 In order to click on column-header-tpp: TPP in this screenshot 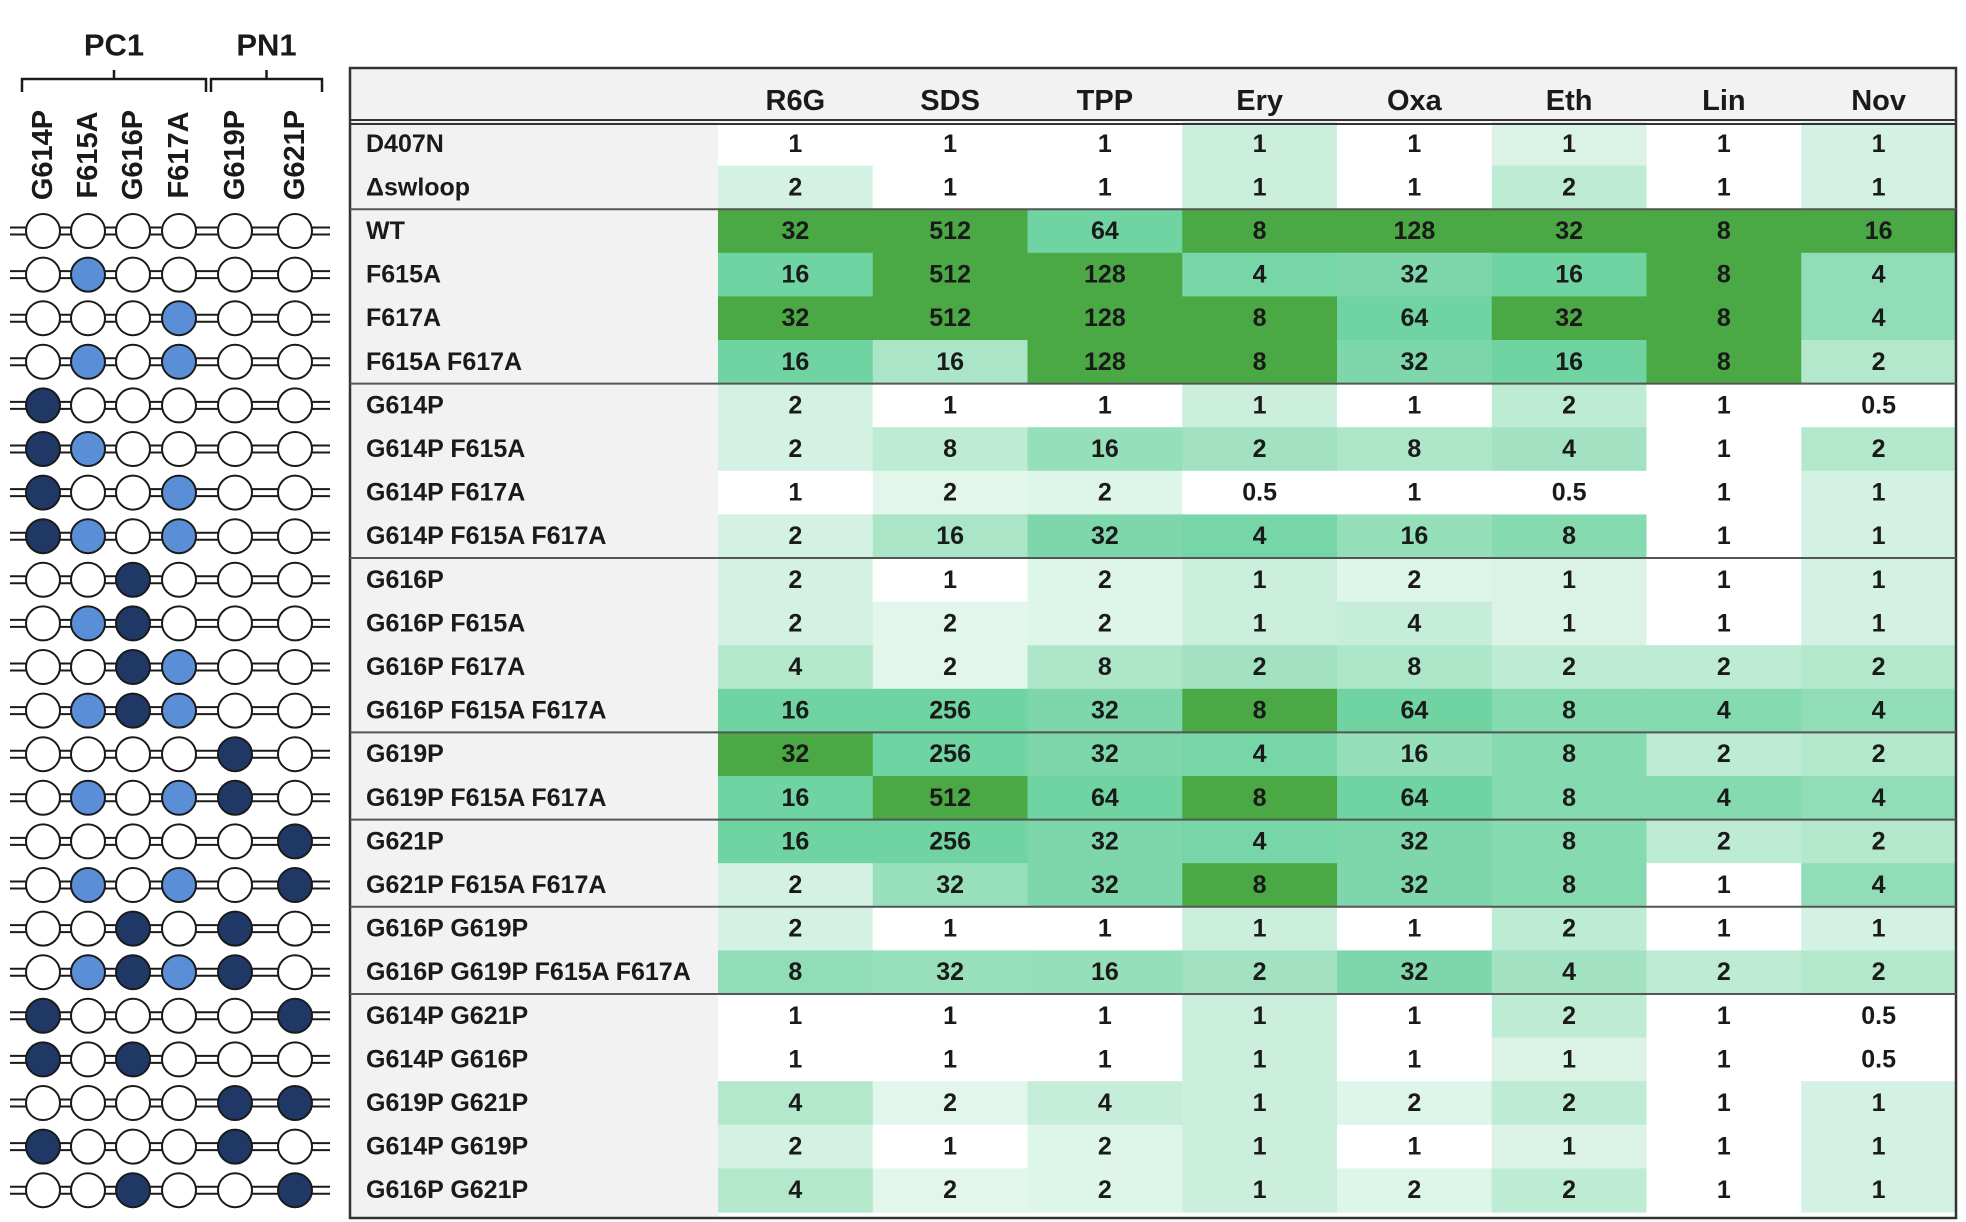, I will do `click(1105, 101)`.